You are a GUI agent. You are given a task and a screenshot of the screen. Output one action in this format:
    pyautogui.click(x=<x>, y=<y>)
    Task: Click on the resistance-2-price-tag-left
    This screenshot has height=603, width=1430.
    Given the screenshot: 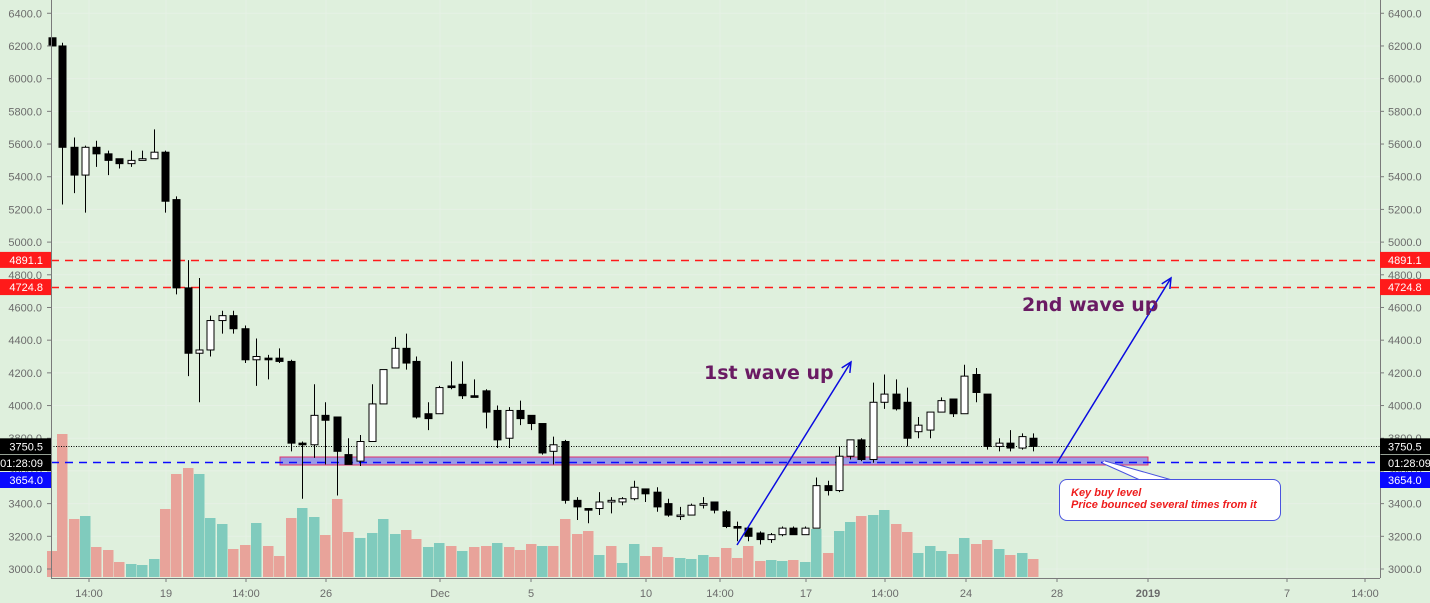 What is the action you would take?
    pyautogui.click(x=25, y=287)
    